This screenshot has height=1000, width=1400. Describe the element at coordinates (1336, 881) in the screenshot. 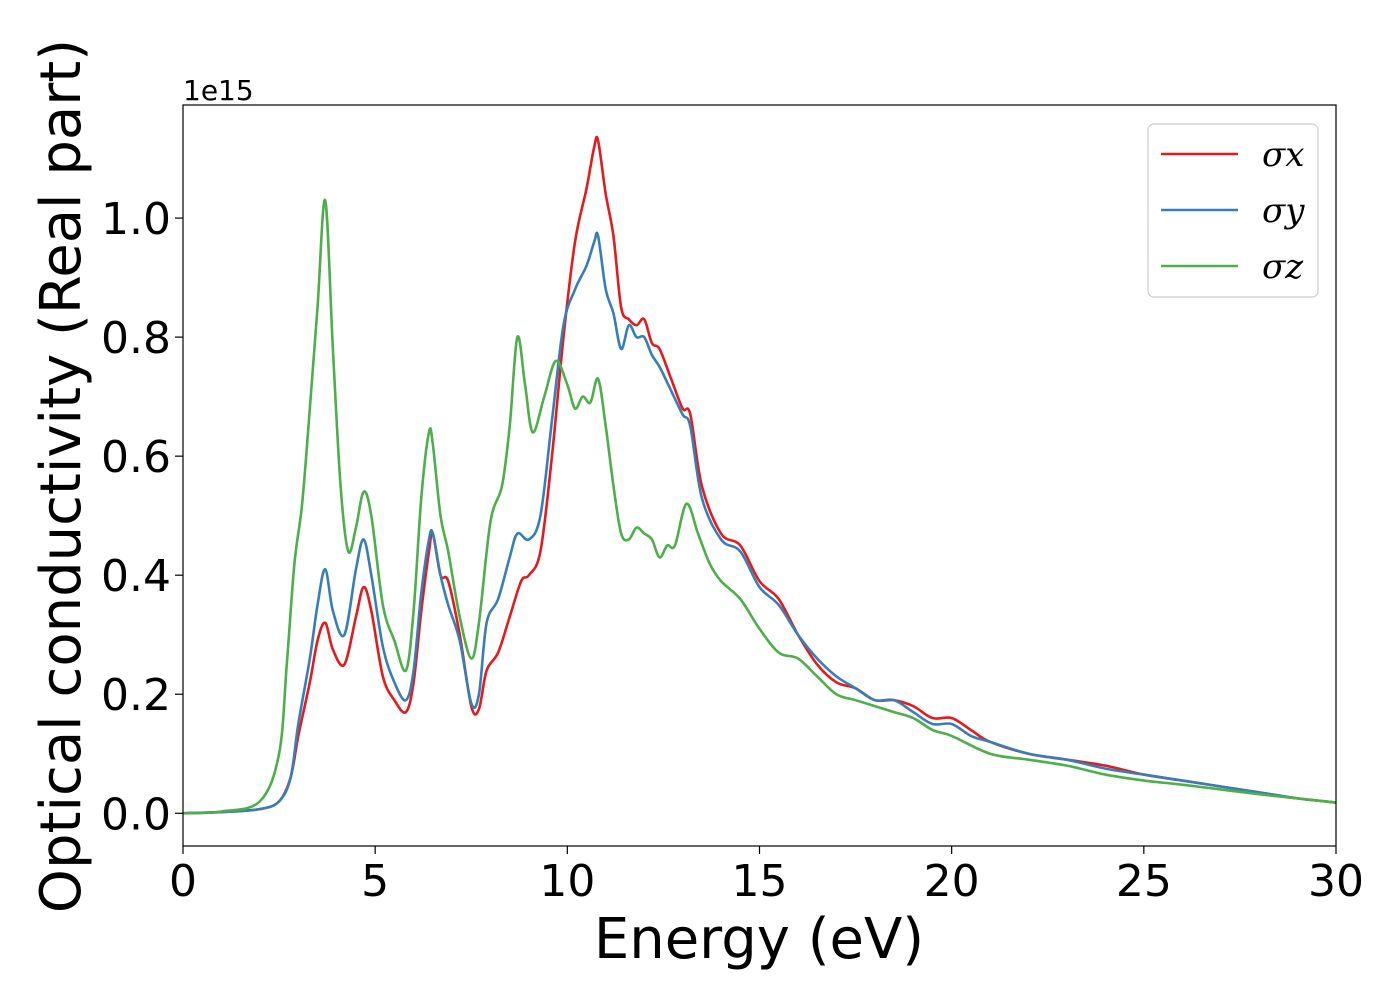

I see `x-tick-label: 30` at that location.